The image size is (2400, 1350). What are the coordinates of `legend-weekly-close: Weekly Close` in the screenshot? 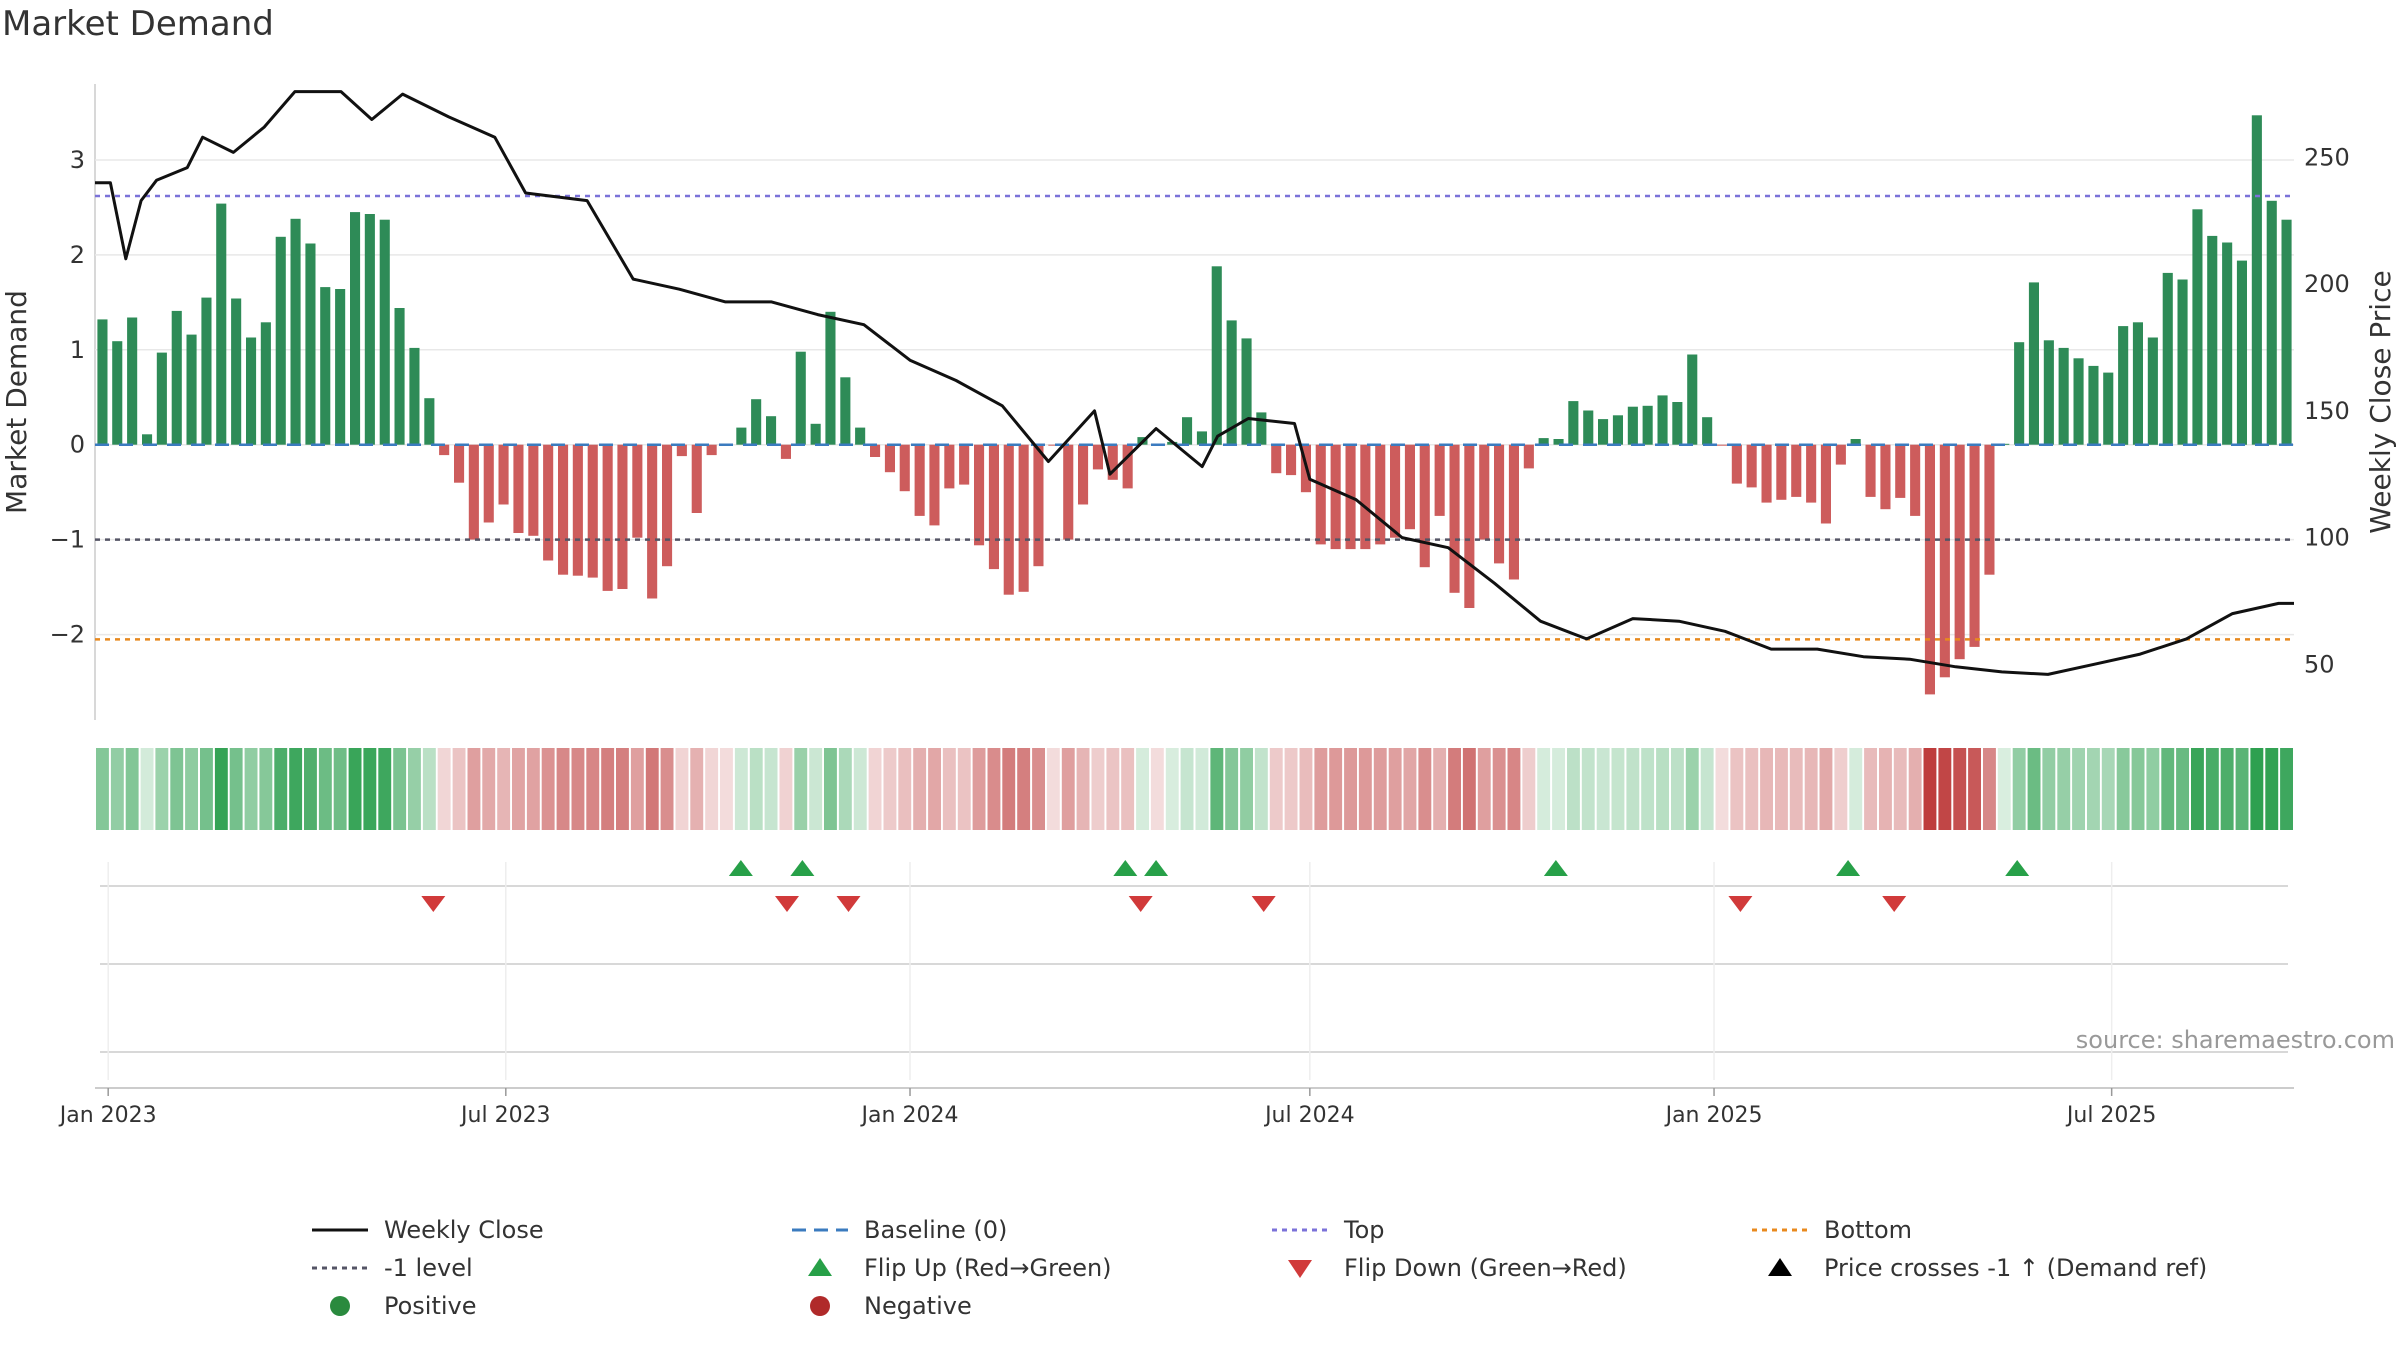 It's located at (427, 1230).